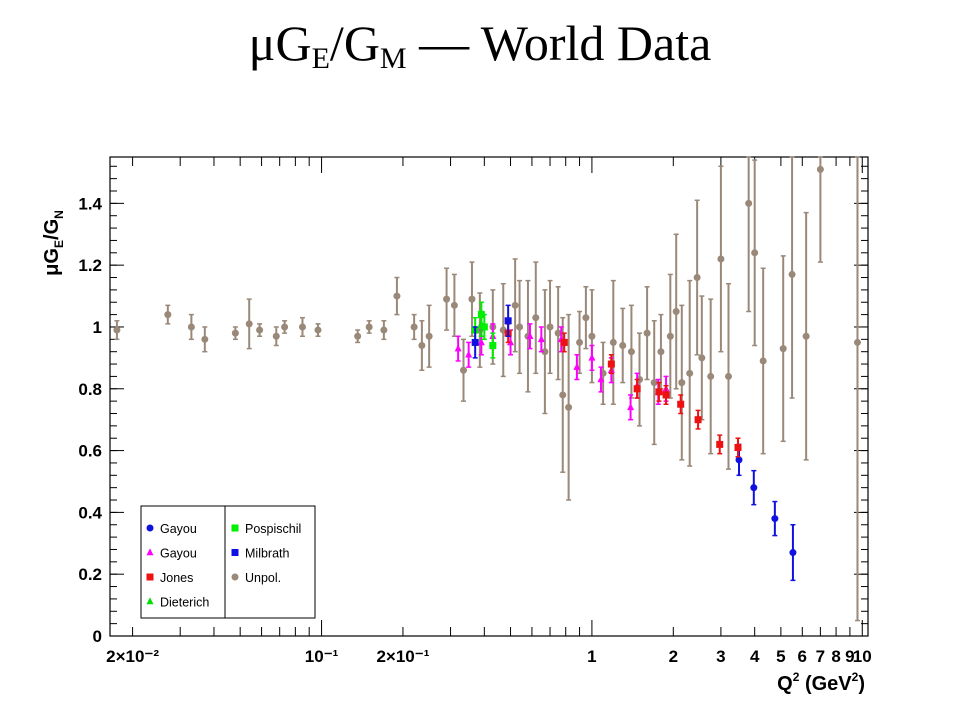 The height and width of the screenshot is (720, 960). I want to click on x-tick-label: 10⁻¹, so click(322, 656).